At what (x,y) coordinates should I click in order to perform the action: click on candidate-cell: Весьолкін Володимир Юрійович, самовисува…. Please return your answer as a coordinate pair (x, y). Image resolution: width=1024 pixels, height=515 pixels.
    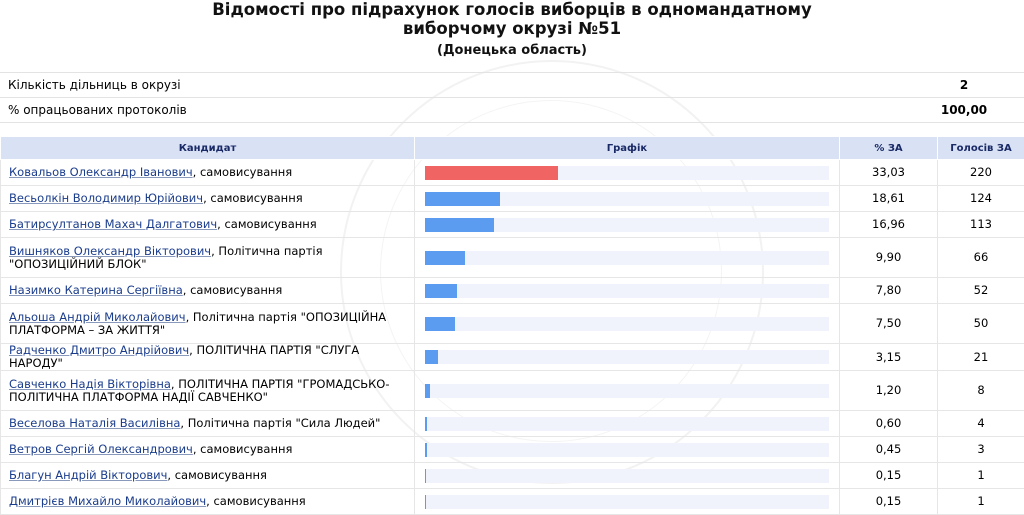
    Looking at the image, I should click on (208, 199).